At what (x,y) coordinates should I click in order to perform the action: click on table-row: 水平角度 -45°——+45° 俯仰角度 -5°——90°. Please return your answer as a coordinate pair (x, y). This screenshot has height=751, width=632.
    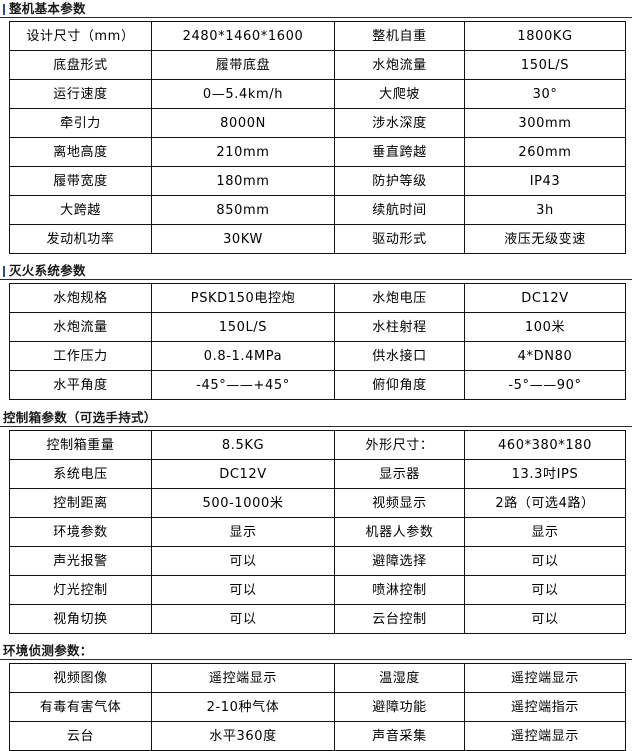
    Looking at the image, I should click on (317, 385).